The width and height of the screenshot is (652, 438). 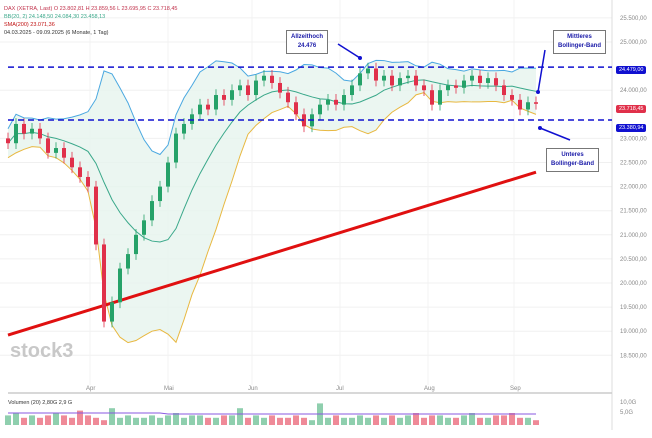 I want to click on x-tick-label: Jun, so click(x=253, y=389).